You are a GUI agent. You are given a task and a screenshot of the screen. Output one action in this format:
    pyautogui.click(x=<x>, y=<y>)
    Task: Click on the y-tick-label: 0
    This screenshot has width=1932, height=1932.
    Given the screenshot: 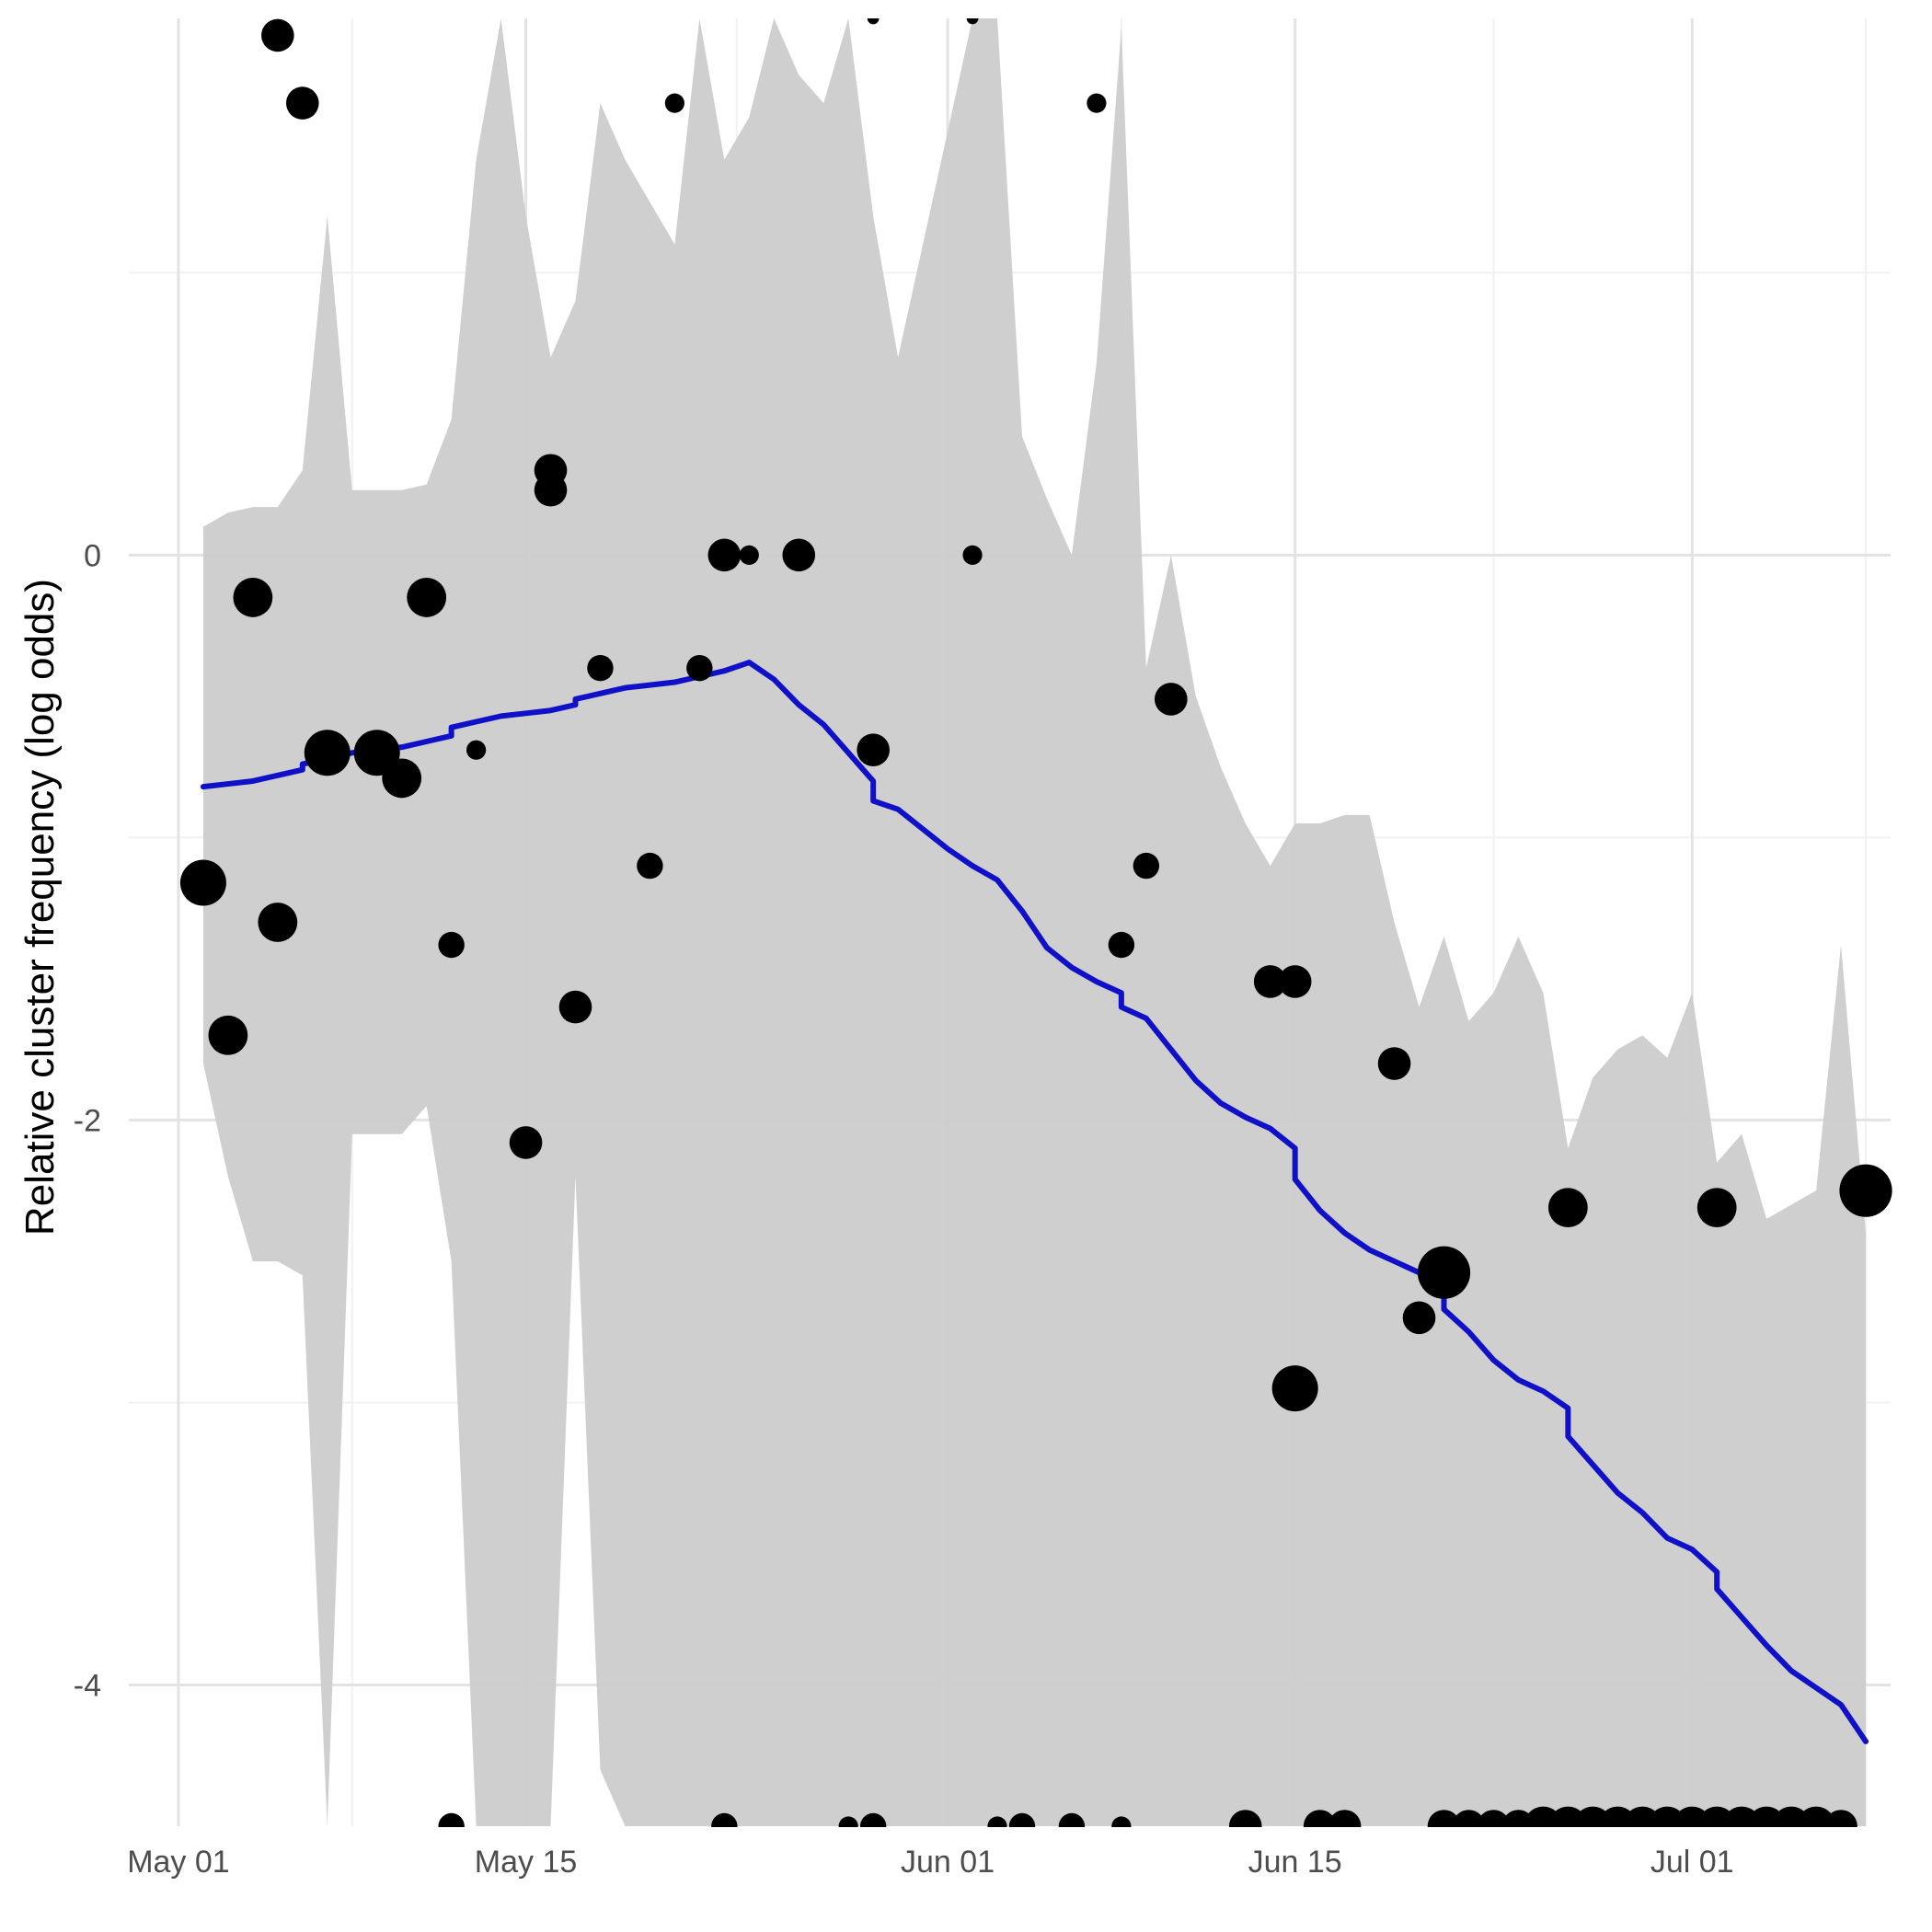 What is the action you would take?
    pyautogui.click(x=92, y=555)
    